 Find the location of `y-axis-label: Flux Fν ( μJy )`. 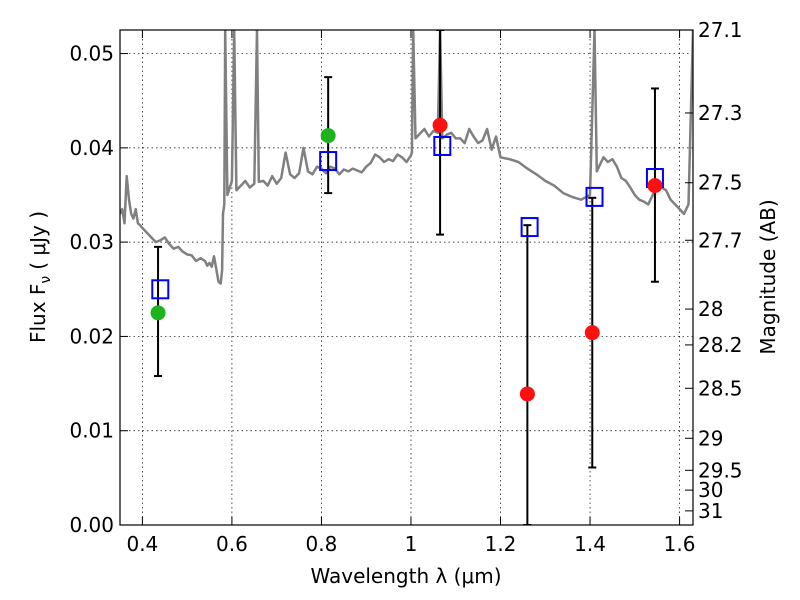

y-axis-label: Flux Fν ( μJy ) is located at coordinates (40, 277).